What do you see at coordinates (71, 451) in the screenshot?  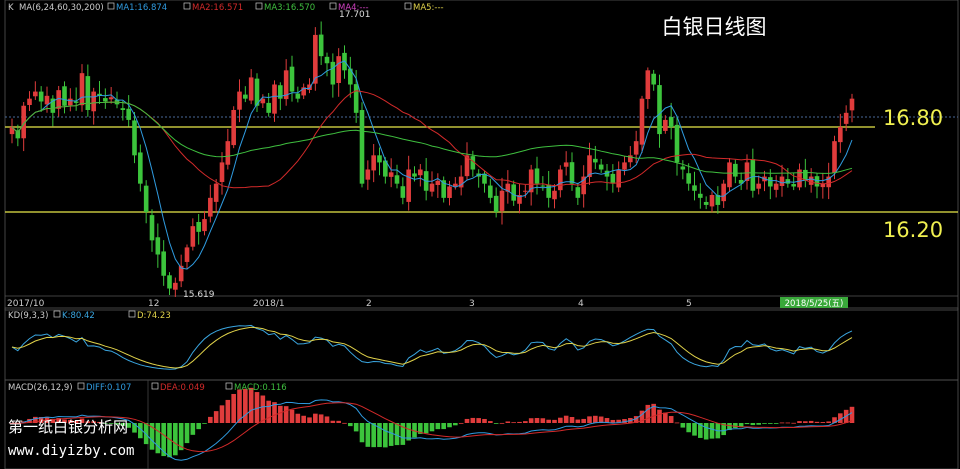 I see `watermark-line2: www.diyizby.com` at bounding box center [71, 451].